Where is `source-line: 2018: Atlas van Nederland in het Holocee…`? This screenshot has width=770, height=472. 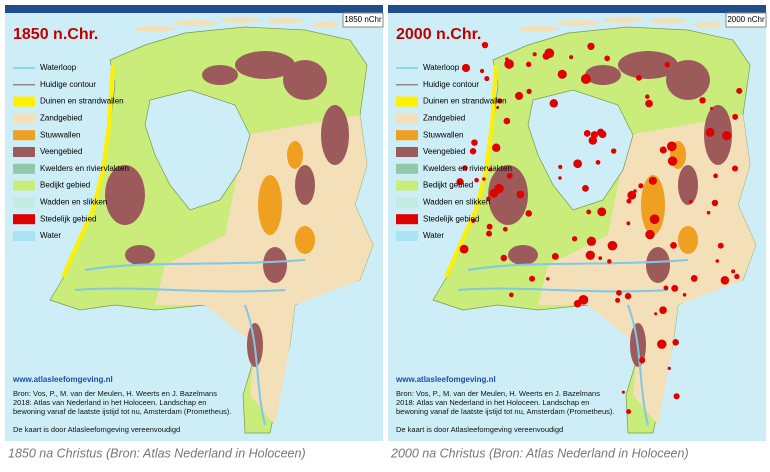
source-line: 2018: Atlas van Nederland in het Holocee… is located at coordinates (109, 402).